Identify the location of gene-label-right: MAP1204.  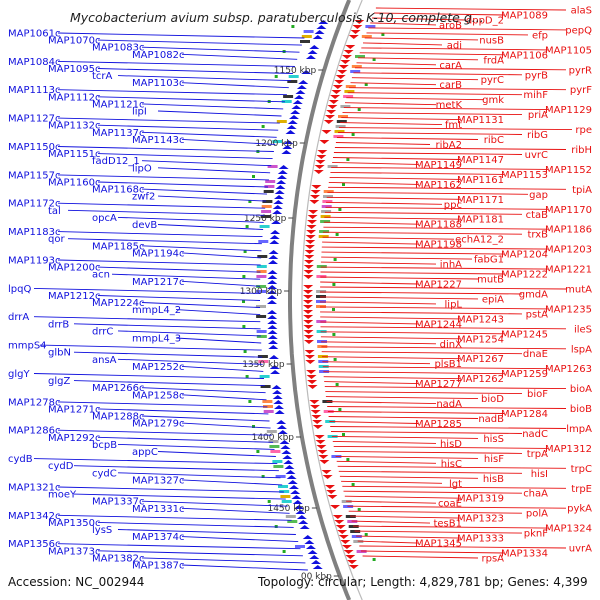
(524, 255).